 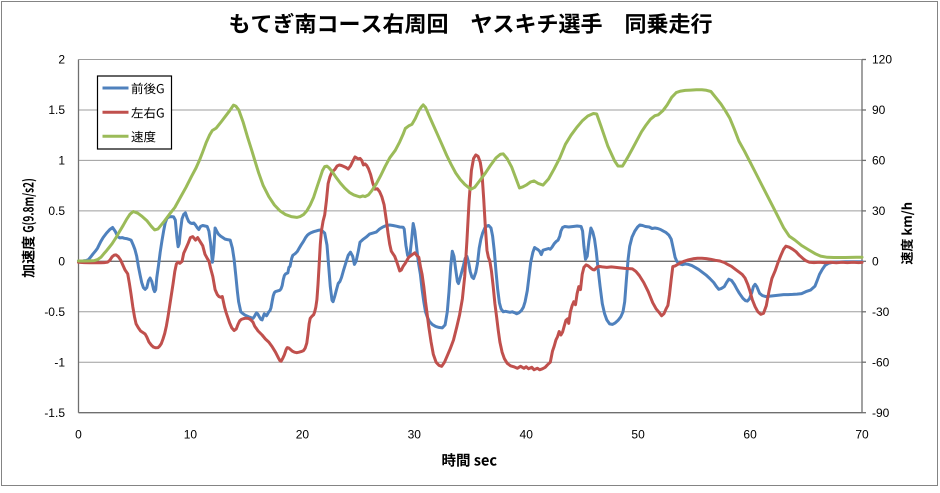 I want to click on svg-text: -30, so click(x=881, y=312).